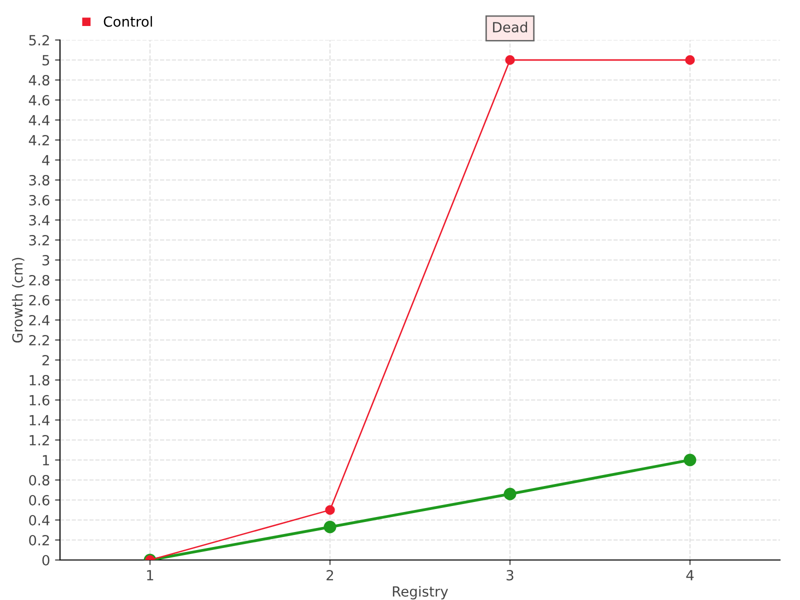  I want to click on y-tick-label: 2.8, so click(39, 280).